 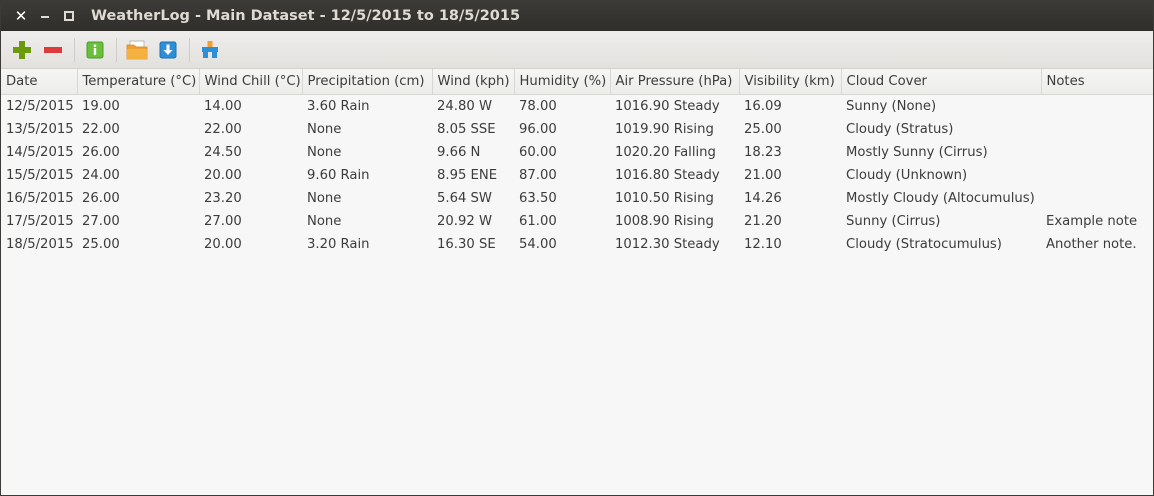 What do you see at coordinates (138, 221) in the screenshot?
I see `cell-temperature: 27.00` at bounding box center [138, 221].